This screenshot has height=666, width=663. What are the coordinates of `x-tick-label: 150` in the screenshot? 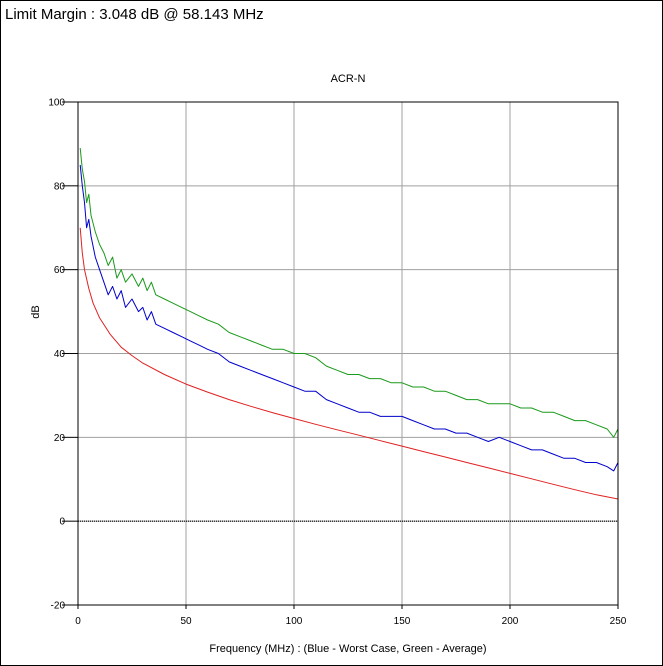 It's located at (402, 621).